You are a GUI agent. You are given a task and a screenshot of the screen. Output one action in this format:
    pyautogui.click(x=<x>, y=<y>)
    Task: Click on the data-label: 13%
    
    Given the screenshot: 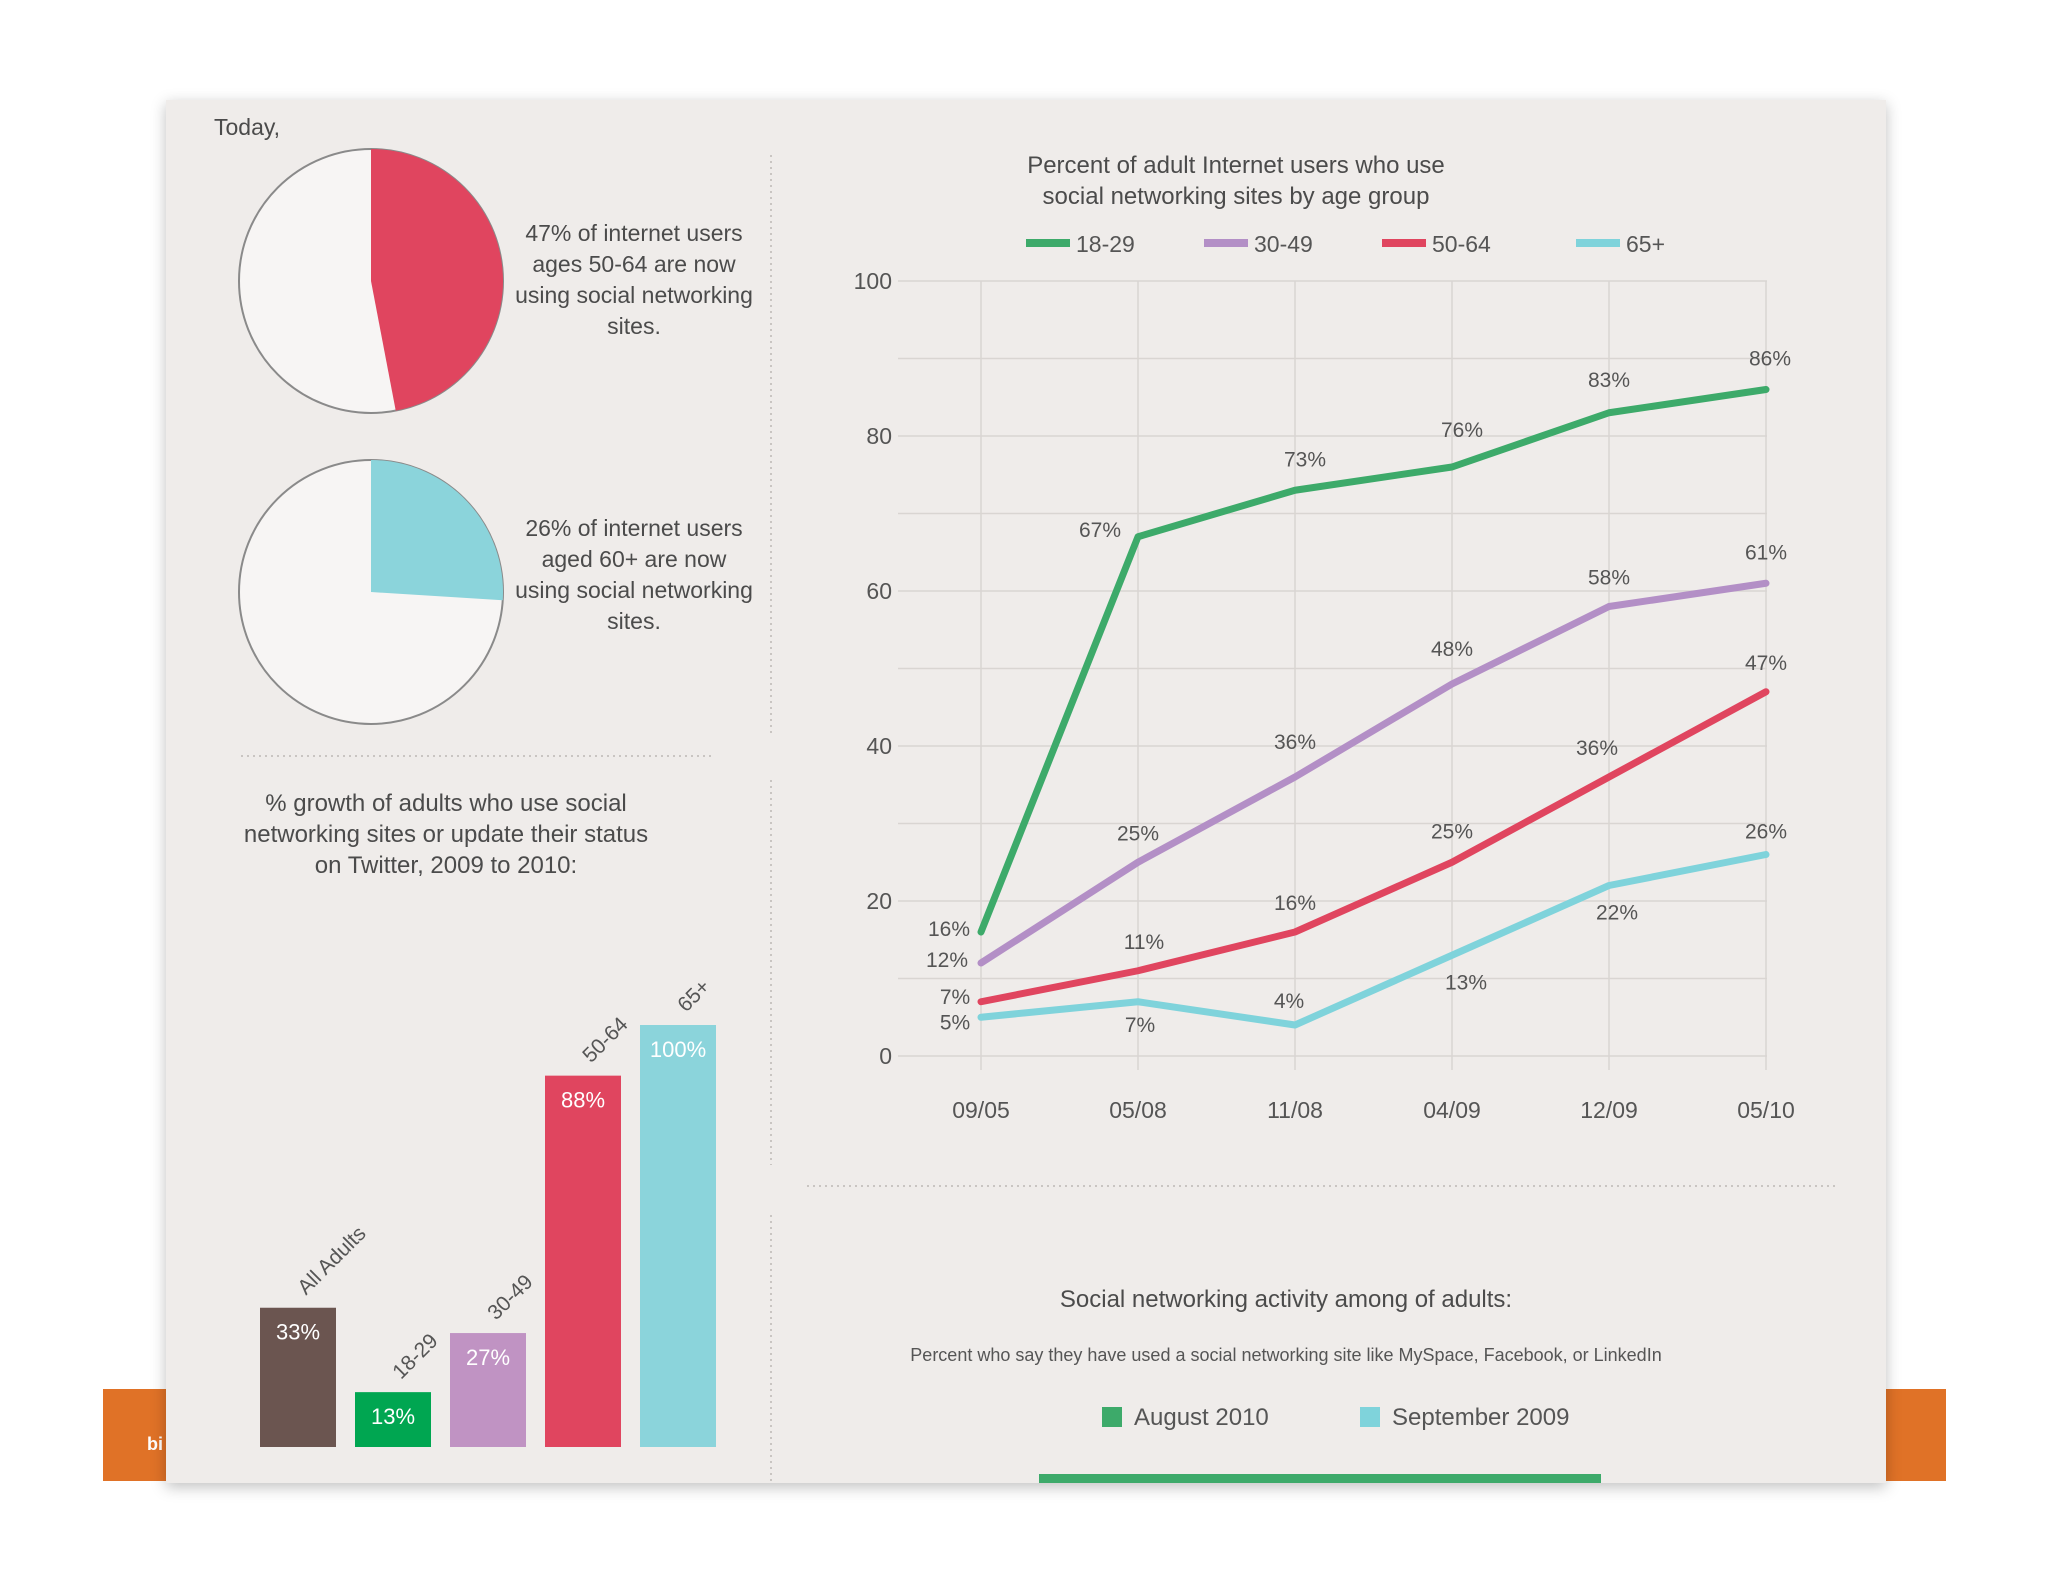 What is the action you would take?
    pyautogui.click(x=1466, y=982)
    